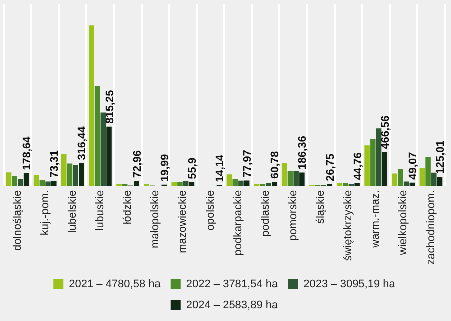 The height and width of the screenshot is (321, 451). Describe the element at coordinates (82, 143) in the screenshot. I see `data-label: 316,44` at that location.